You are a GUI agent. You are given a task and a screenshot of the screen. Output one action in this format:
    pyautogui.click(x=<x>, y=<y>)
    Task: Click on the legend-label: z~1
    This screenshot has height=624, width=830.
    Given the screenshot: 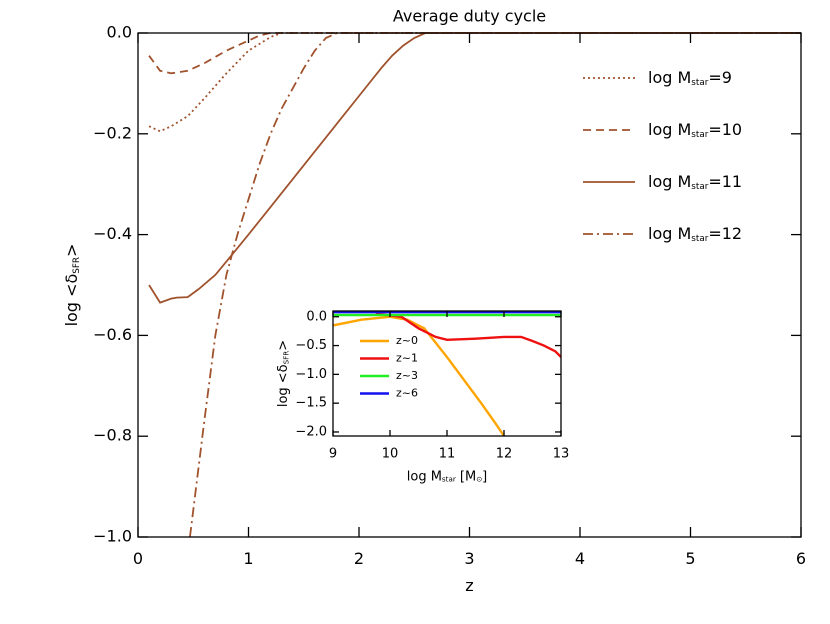 What is the action you would take?
    pyautogui.click(x=407, y=358)
    